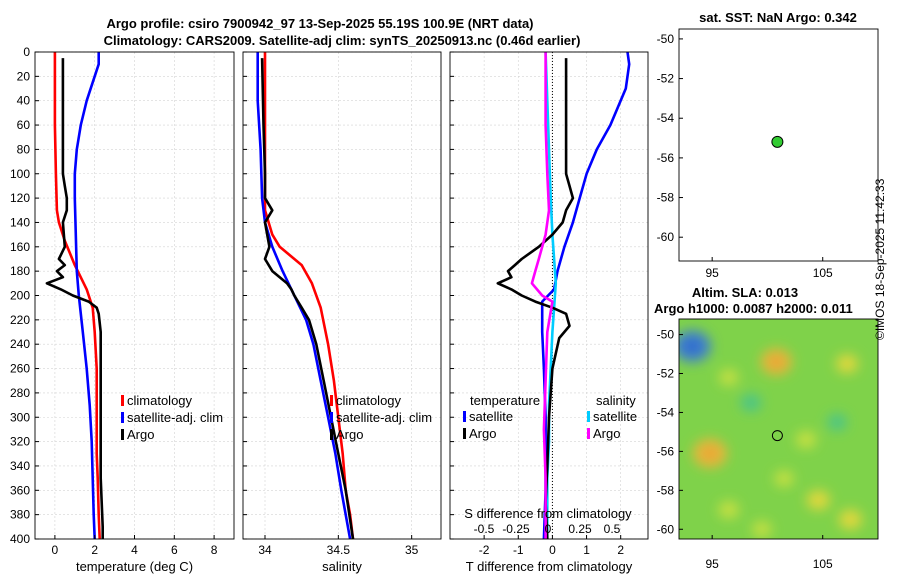 The image size is (900, 580). I want to click on series-line-argo, so click(74, 298).